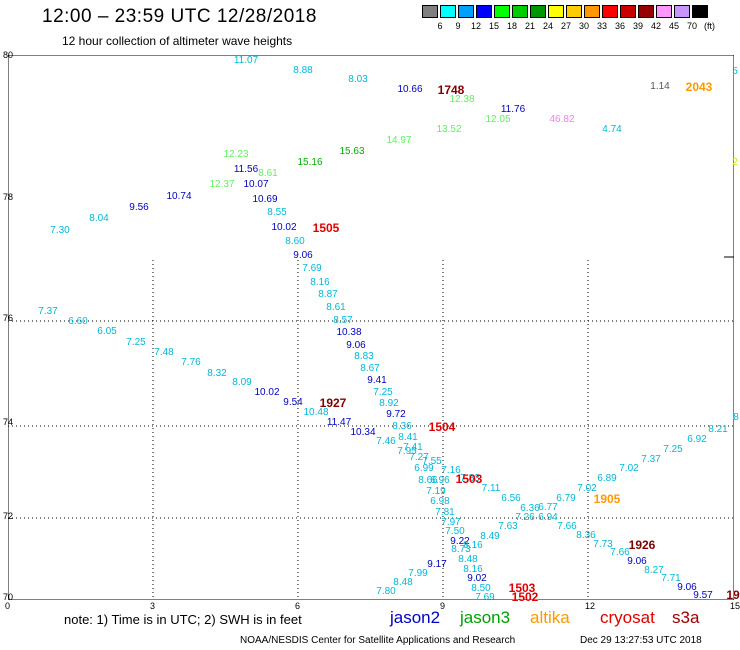 The width and height of the screenshot is (740, 650). Describe the element at coordinates (339, 422) in the screenshot. I see `wave-height-value: 11.47` at that location.